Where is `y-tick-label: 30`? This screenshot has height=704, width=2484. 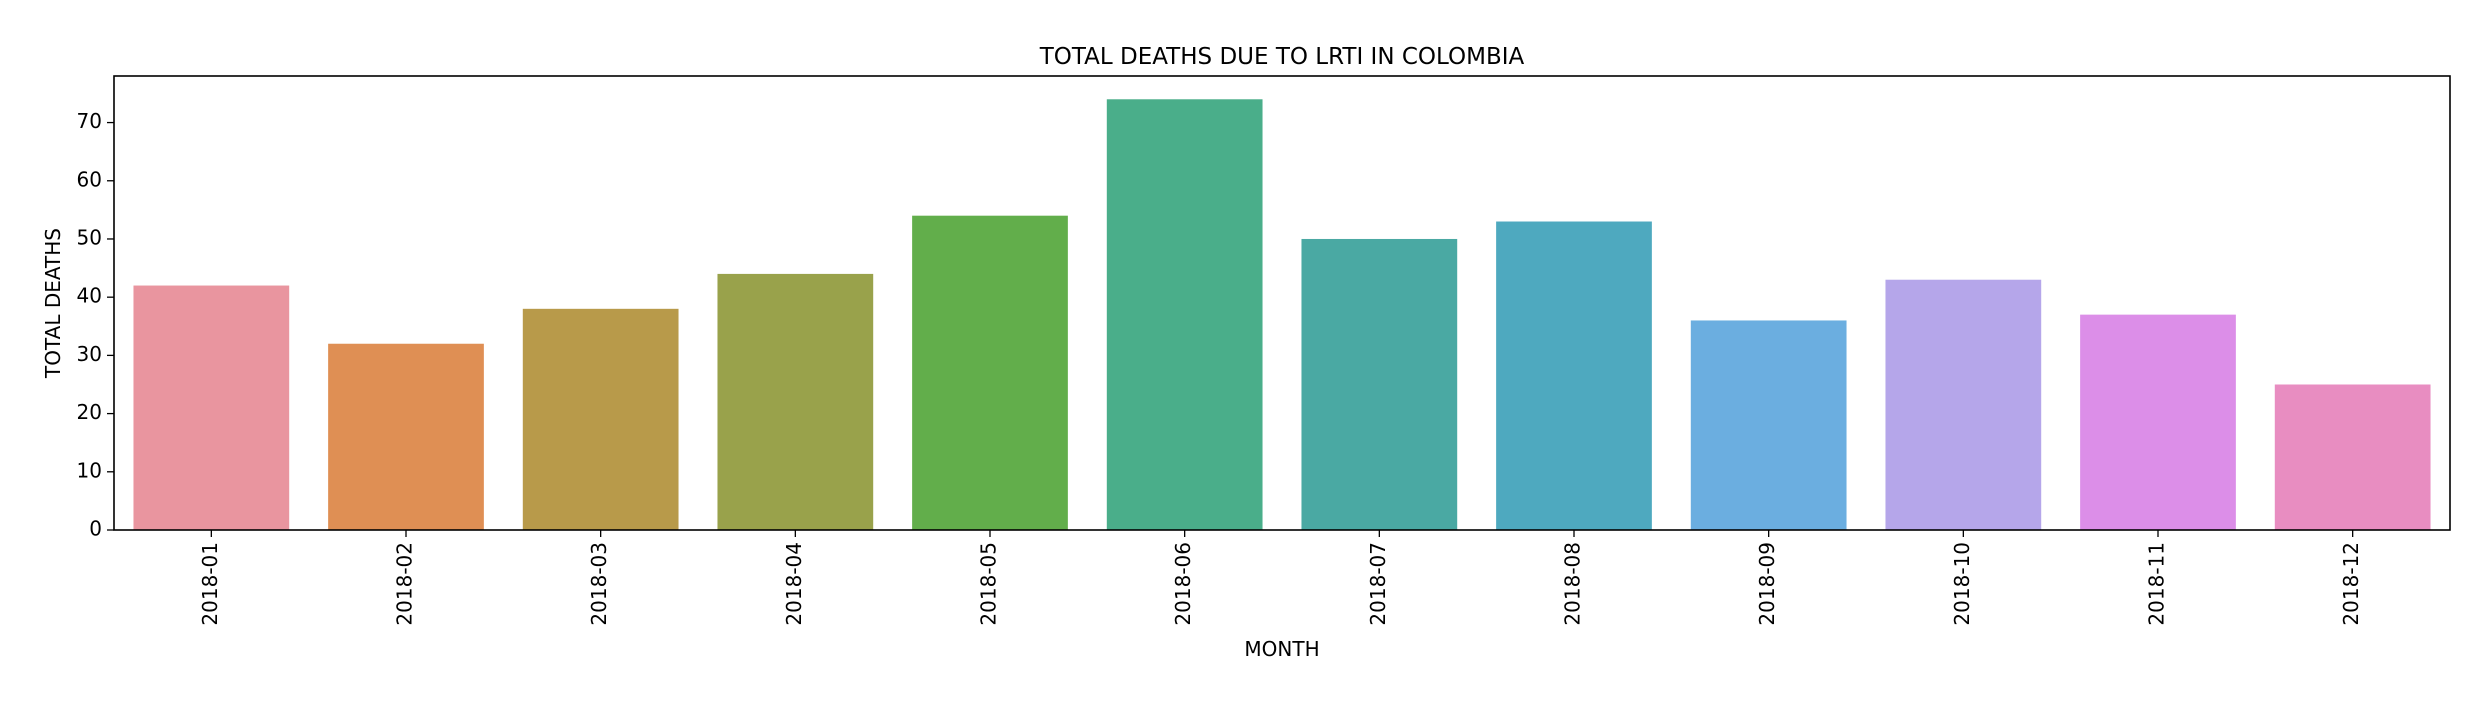 y-tick-label: 30 is located at coordinates (89, 354).